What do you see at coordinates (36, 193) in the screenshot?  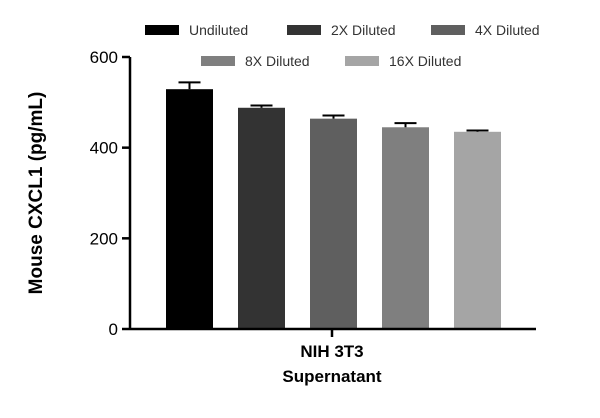 I see `y-axis-label: Mouse CXCL1 (pg/mL)` at bounding box center [36, 193].